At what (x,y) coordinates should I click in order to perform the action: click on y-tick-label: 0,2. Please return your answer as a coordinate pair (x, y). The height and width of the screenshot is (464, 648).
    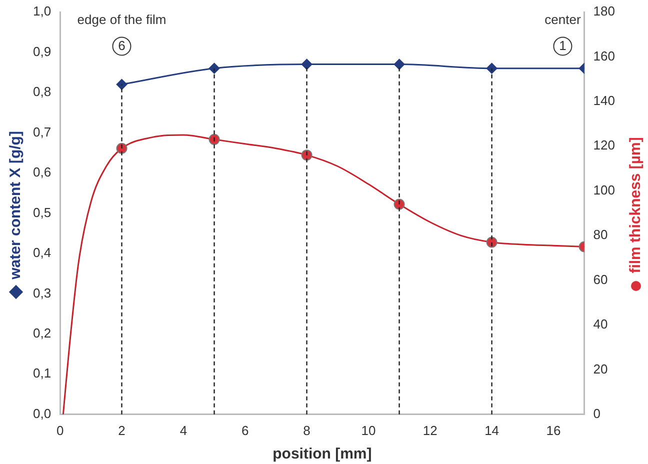
    Looking at the image, I should click on (42, 333).